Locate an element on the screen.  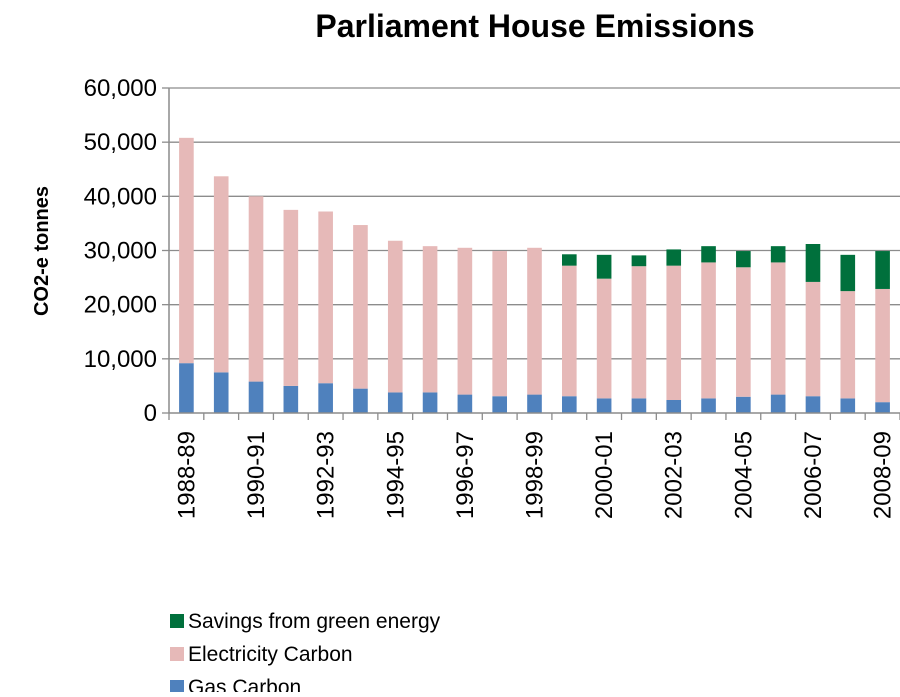
x-tick-label: 2008-09 is located at coordinates (883, 475).